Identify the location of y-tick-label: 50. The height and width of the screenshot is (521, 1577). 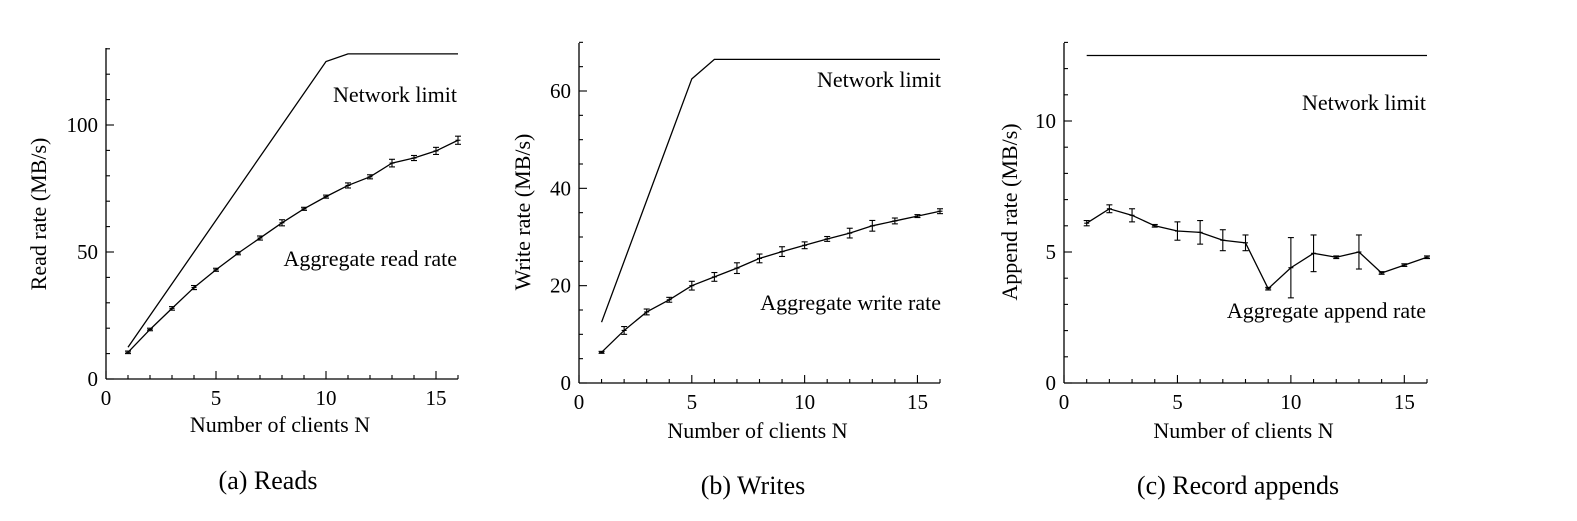
(87, 252).